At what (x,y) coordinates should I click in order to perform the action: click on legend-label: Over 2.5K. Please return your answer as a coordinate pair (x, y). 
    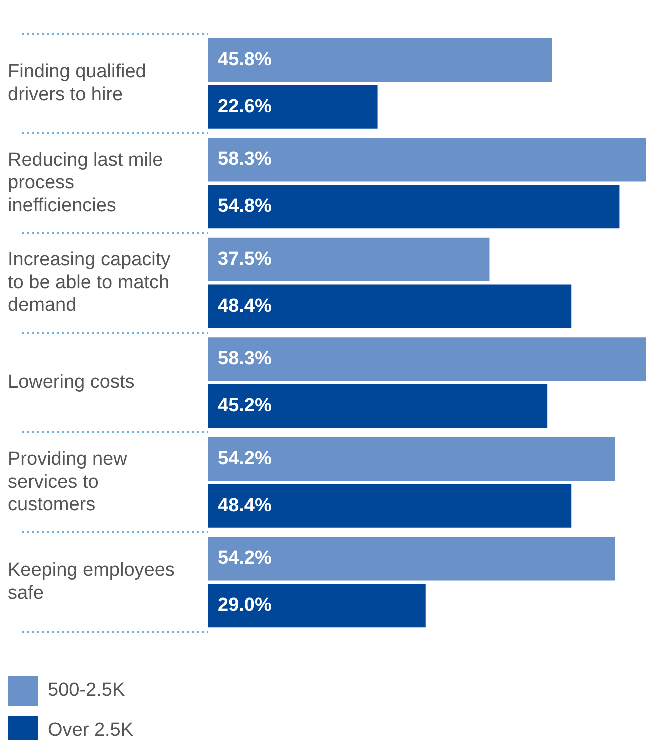
    Looking at the image, I should click on (91, 730).